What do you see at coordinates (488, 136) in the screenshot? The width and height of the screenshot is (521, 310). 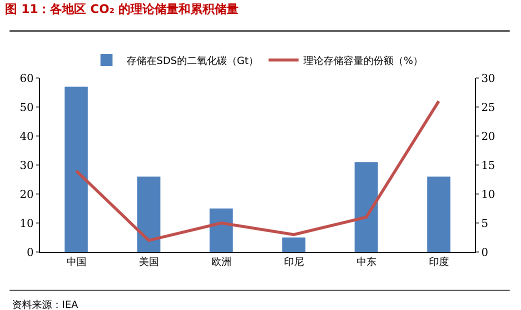 I see `y2-tick-label: 20` at bounding box center [488, 136].